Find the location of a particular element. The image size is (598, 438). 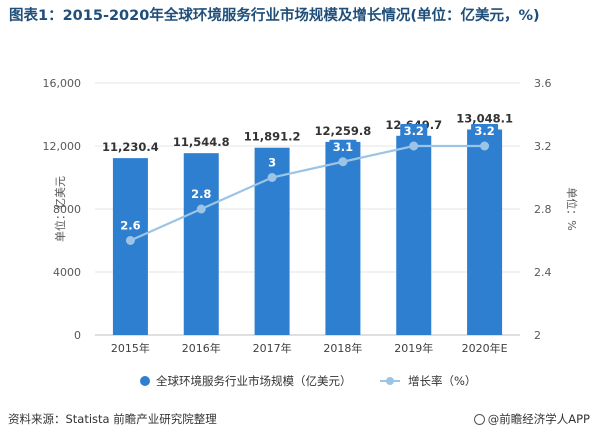

legend-bar-label: 全球环境服务行业市场规模（亿美元） is located at coordinates (254, 381).